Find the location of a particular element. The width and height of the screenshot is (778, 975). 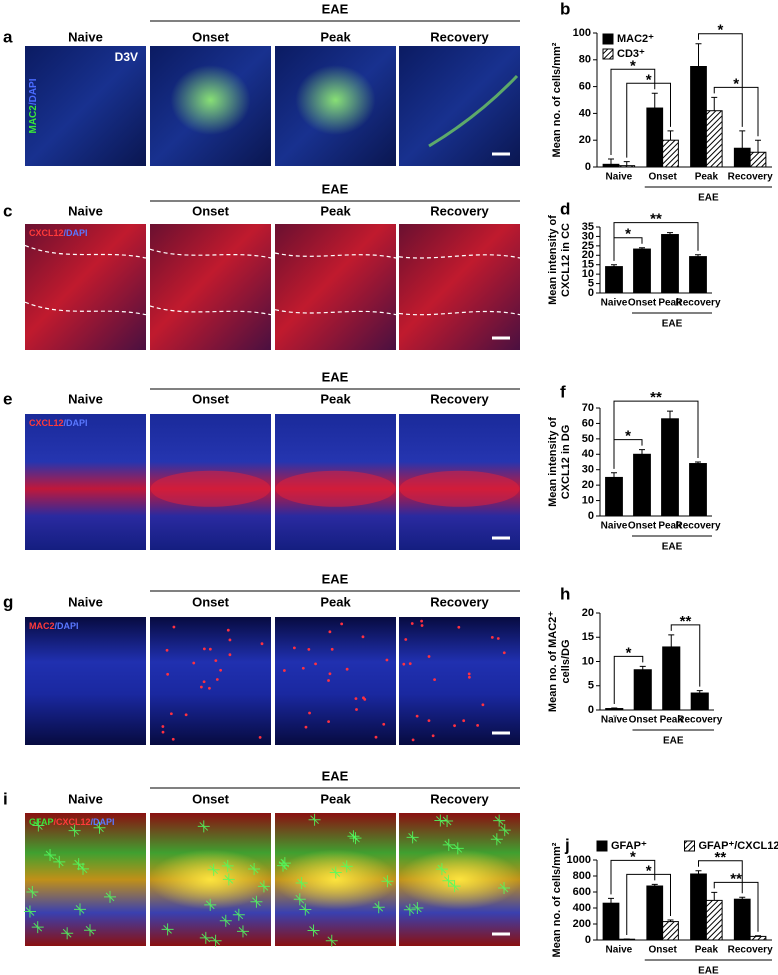

x-tick-label: Naïve is located at coordinates (614, 720).